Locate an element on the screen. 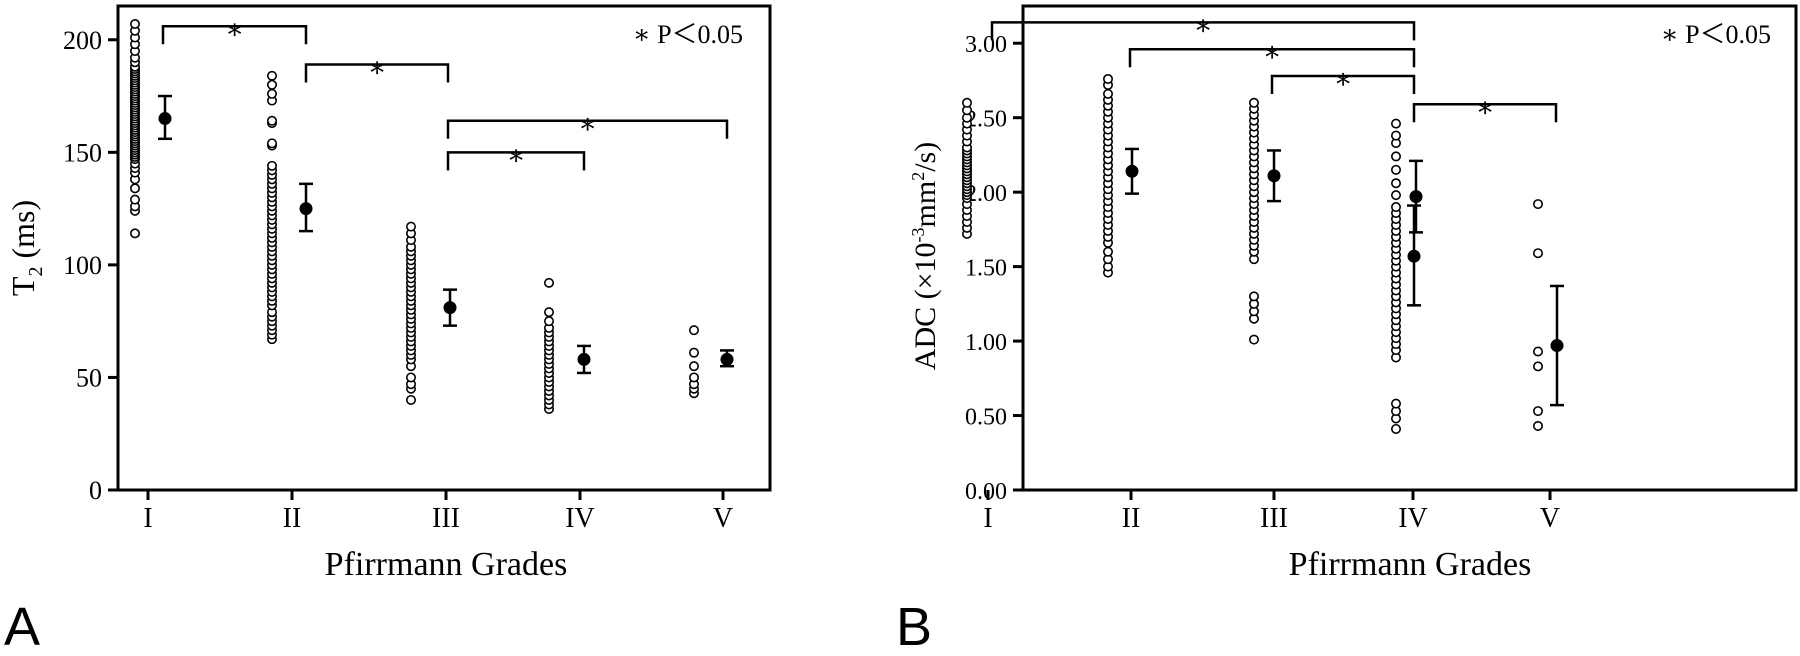 Image resolution: width=1800 pixels, height=656 pixels. x-tick-label: II is located at coordinates (292, 518).